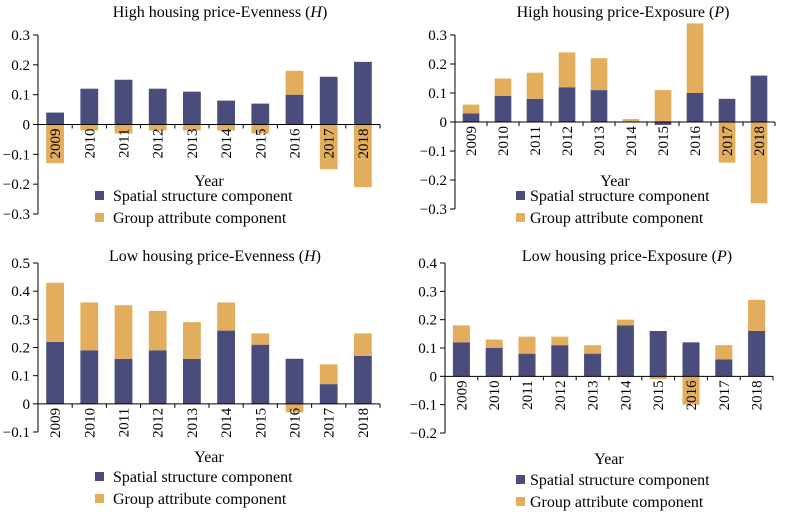 This screenshot has height=513, width=800. Describe the element at coordinates (220, 12) in the screenshot. I see `chart-title: High housing price-Evenness (H)` at that location.